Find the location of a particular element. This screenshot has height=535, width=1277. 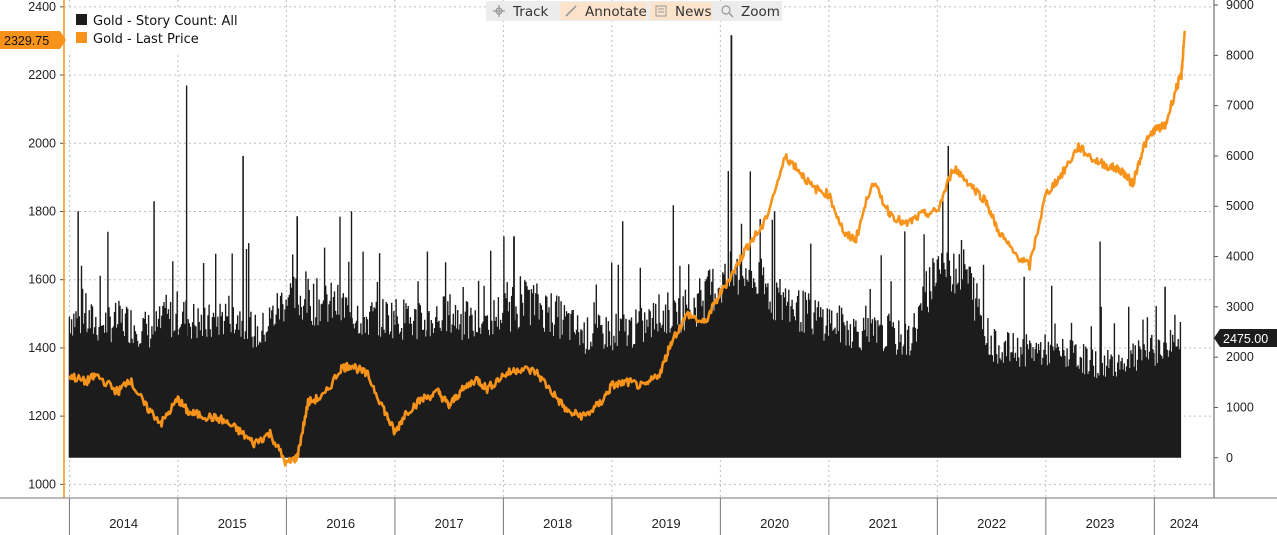

toolbar-button-label: Zoom is located at coordinates (760, 12).